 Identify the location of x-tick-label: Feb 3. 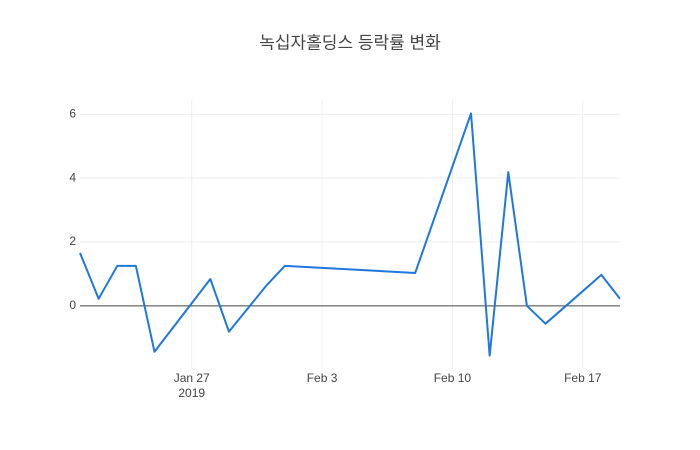
(322, 378).